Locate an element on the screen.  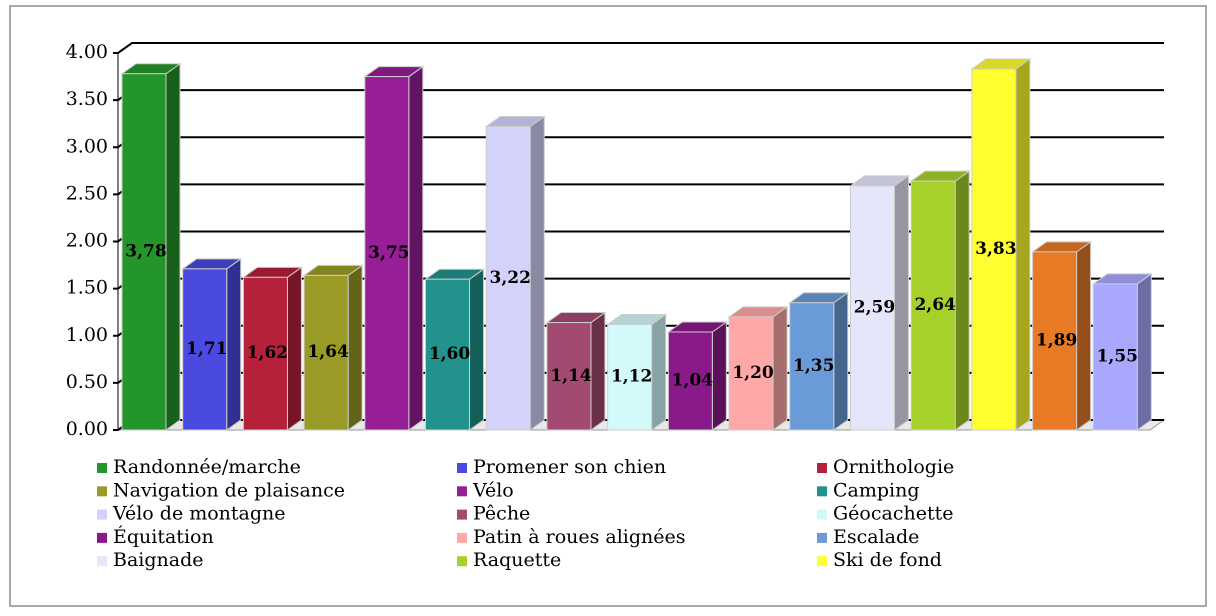
grid-line is located at coordinates (638, 48).